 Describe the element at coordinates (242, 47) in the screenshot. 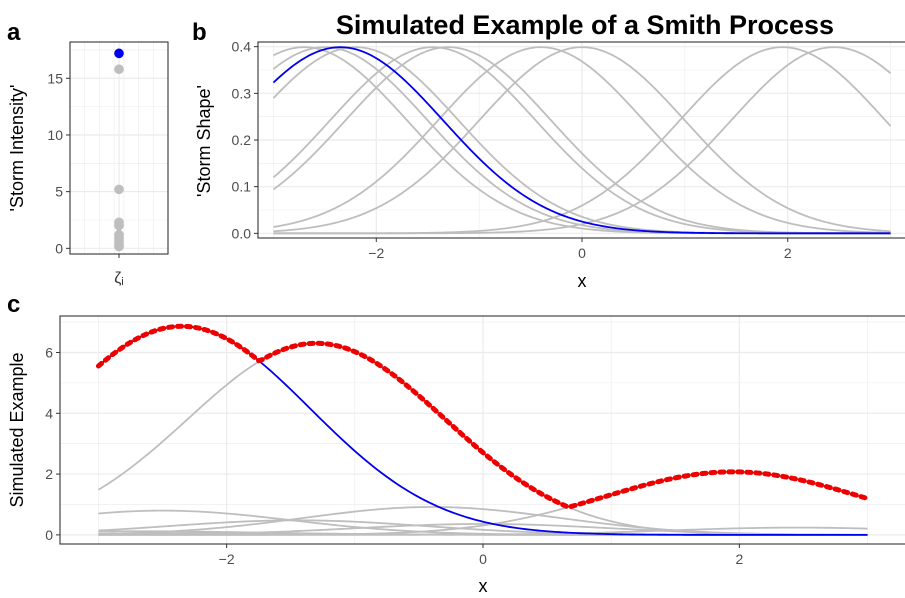

I see `y-tick-label: 0.4` at that location.